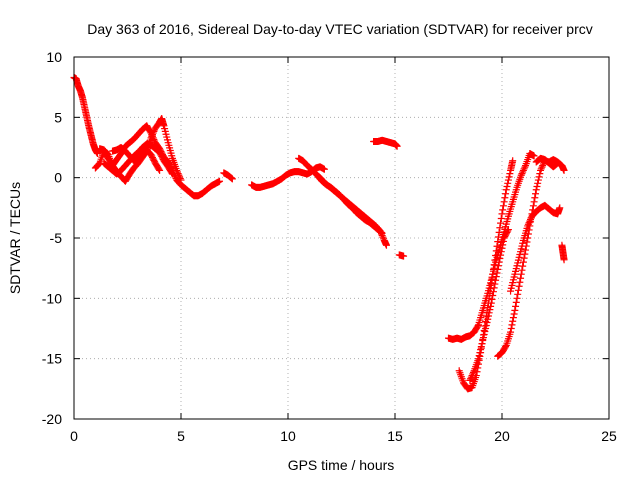 This screenshot has height=480, width=640. I want to click on x-tick-label: 25, so click(609, 436).